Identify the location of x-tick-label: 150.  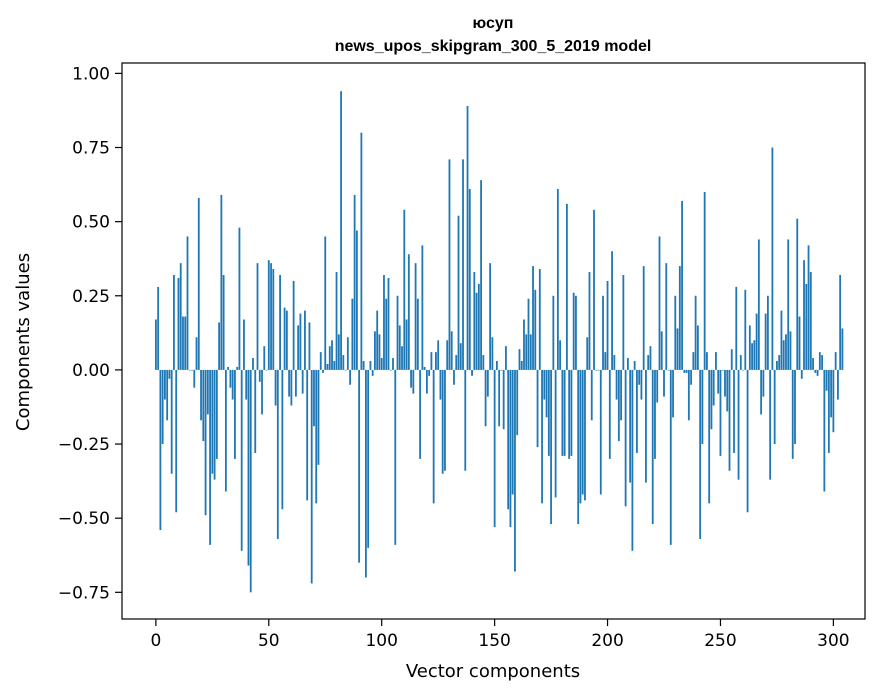
(494, 641).